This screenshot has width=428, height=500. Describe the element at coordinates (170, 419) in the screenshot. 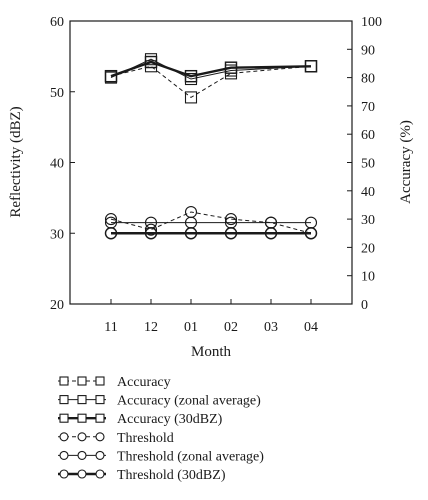

I see `legend-label: Accuracy (30dBZ)` at that location.